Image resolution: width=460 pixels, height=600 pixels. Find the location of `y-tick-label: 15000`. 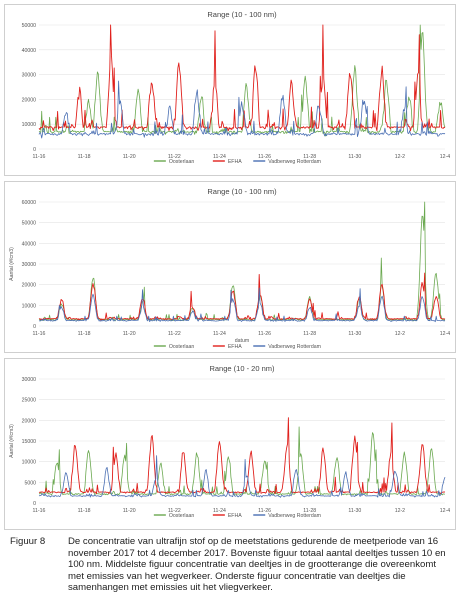

y-tick-label: 15000 is located at coordinates (29, 442).